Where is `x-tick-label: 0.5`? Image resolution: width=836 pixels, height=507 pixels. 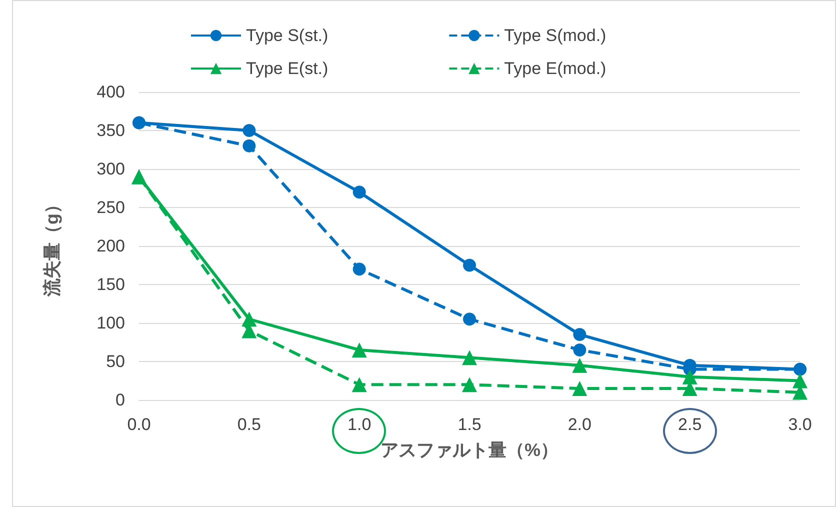 x-tick-label: 0.5 is located at coordinates (249, 424).